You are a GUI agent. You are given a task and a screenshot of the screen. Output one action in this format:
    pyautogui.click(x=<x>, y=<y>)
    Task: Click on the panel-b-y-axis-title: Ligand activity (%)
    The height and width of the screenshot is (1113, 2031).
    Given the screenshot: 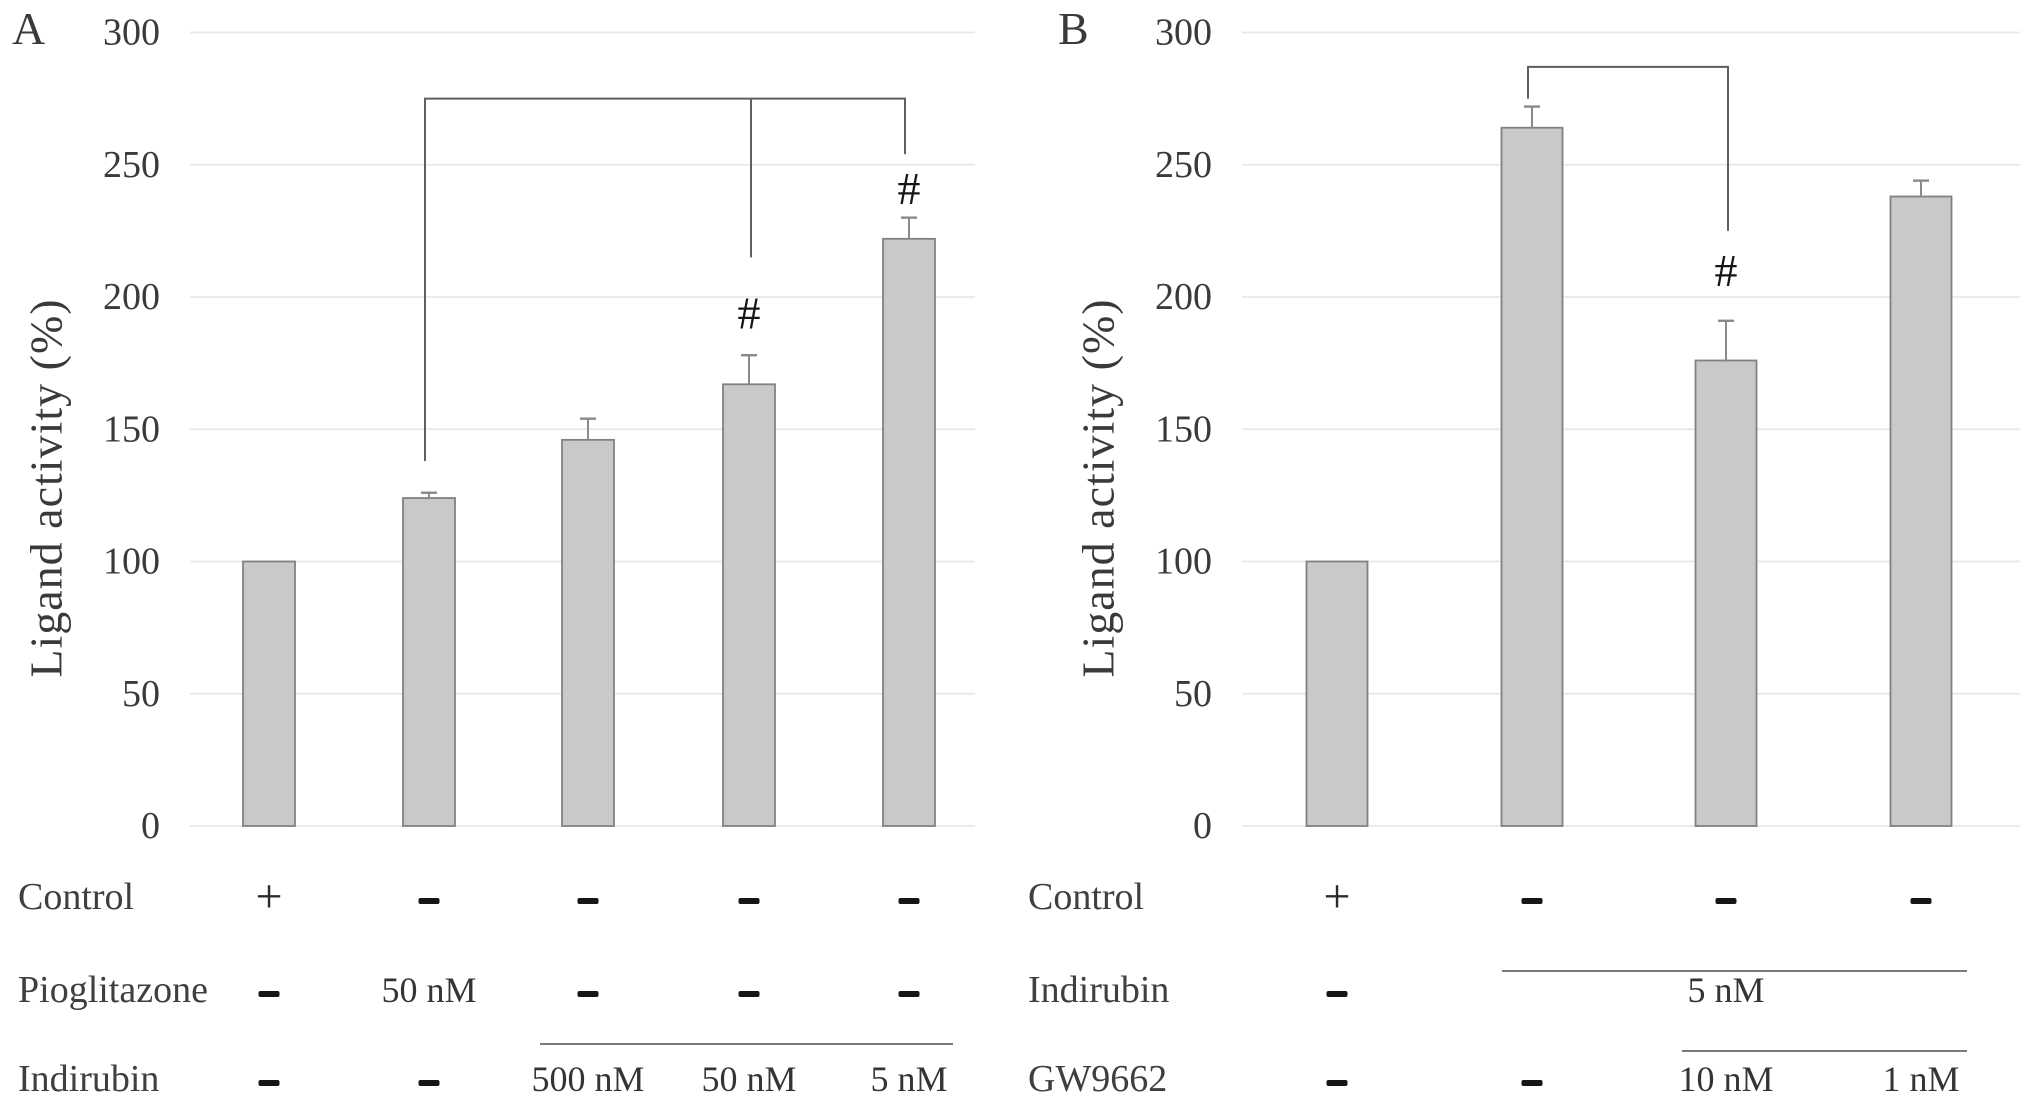 What is the action you would take?
    pyautogui.click(x=1098, y=488)
    